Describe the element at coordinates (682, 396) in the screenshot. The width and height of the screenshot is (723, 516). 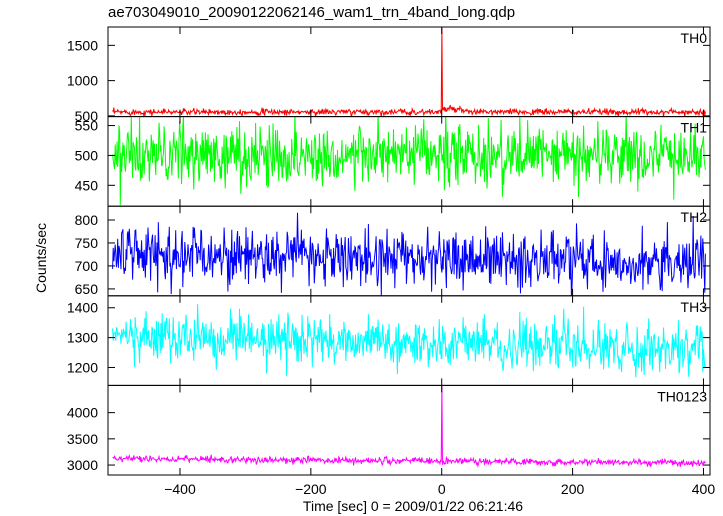
I see `panel-label-th0123: TH0123` at that location.